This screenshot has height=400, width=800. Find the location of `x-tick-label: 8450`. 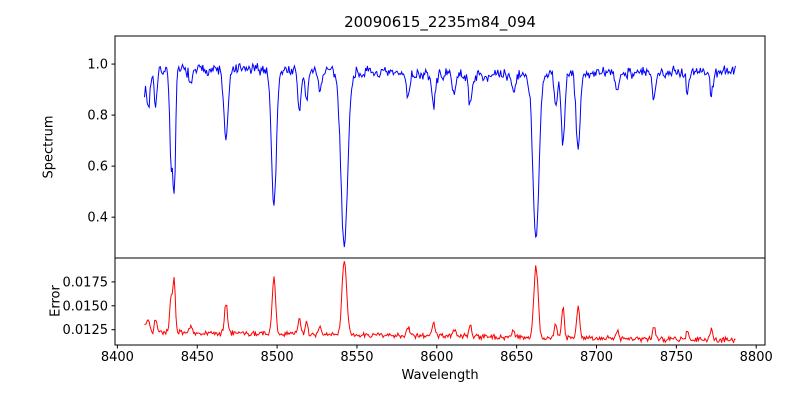

x-tick-label: 8450 is located at coordinates (197, 357).